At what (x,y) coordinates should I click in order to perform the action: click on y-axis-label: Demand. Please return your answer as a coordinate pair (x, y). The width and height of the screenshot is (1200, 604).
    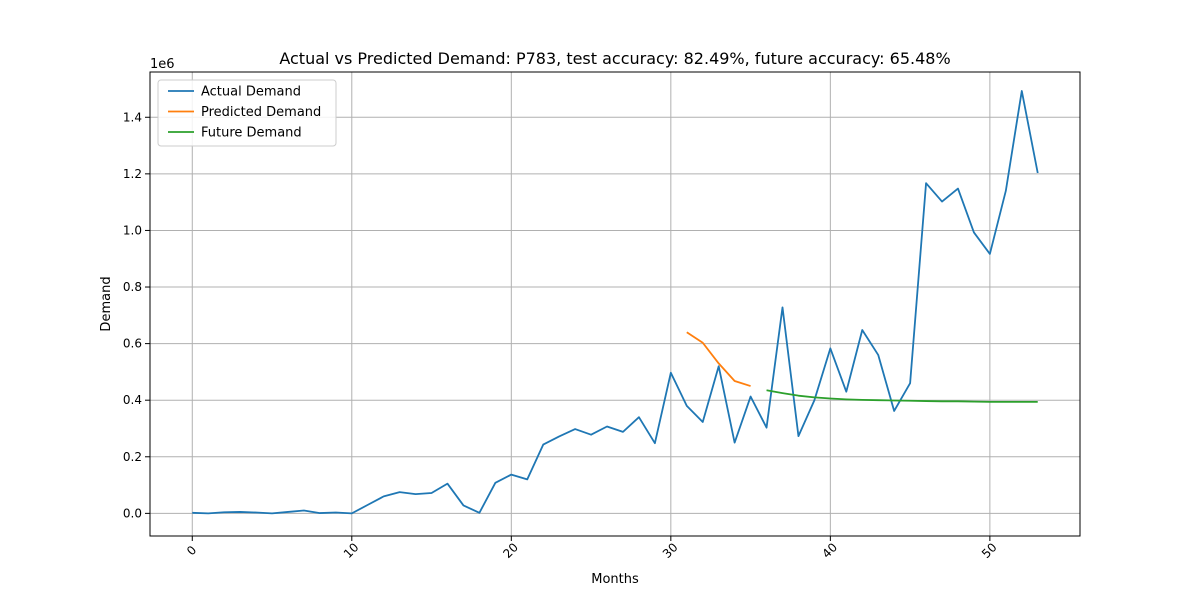
    Looking at the image, I should click on (106, 303).